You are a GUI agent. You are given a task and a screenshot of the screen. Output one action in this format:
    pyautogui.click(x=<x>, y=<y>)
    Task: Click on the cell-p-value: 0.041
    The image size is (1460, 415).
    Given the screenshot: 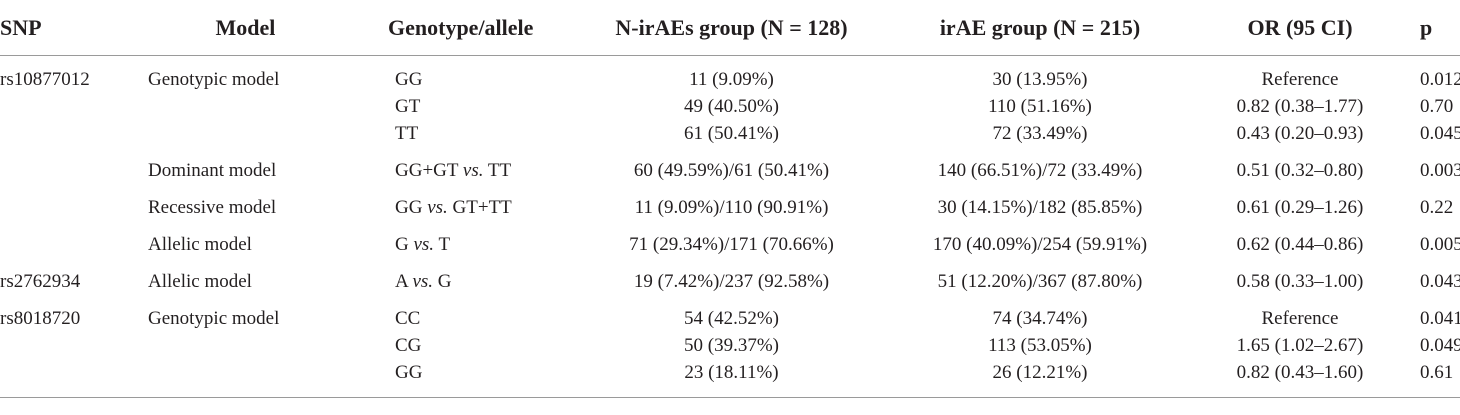 What is the action you would take?
    pyautogui.click(x=1440, y=318)
    